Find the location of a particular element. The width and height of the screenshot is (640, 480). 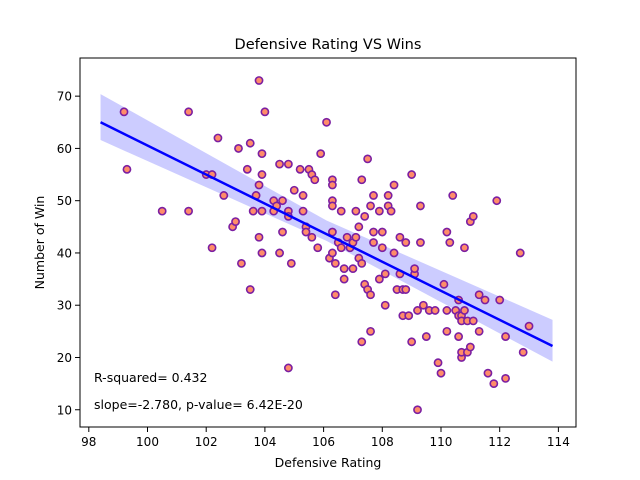

x-tick-label: 114 is located at coordinates (558, 442).